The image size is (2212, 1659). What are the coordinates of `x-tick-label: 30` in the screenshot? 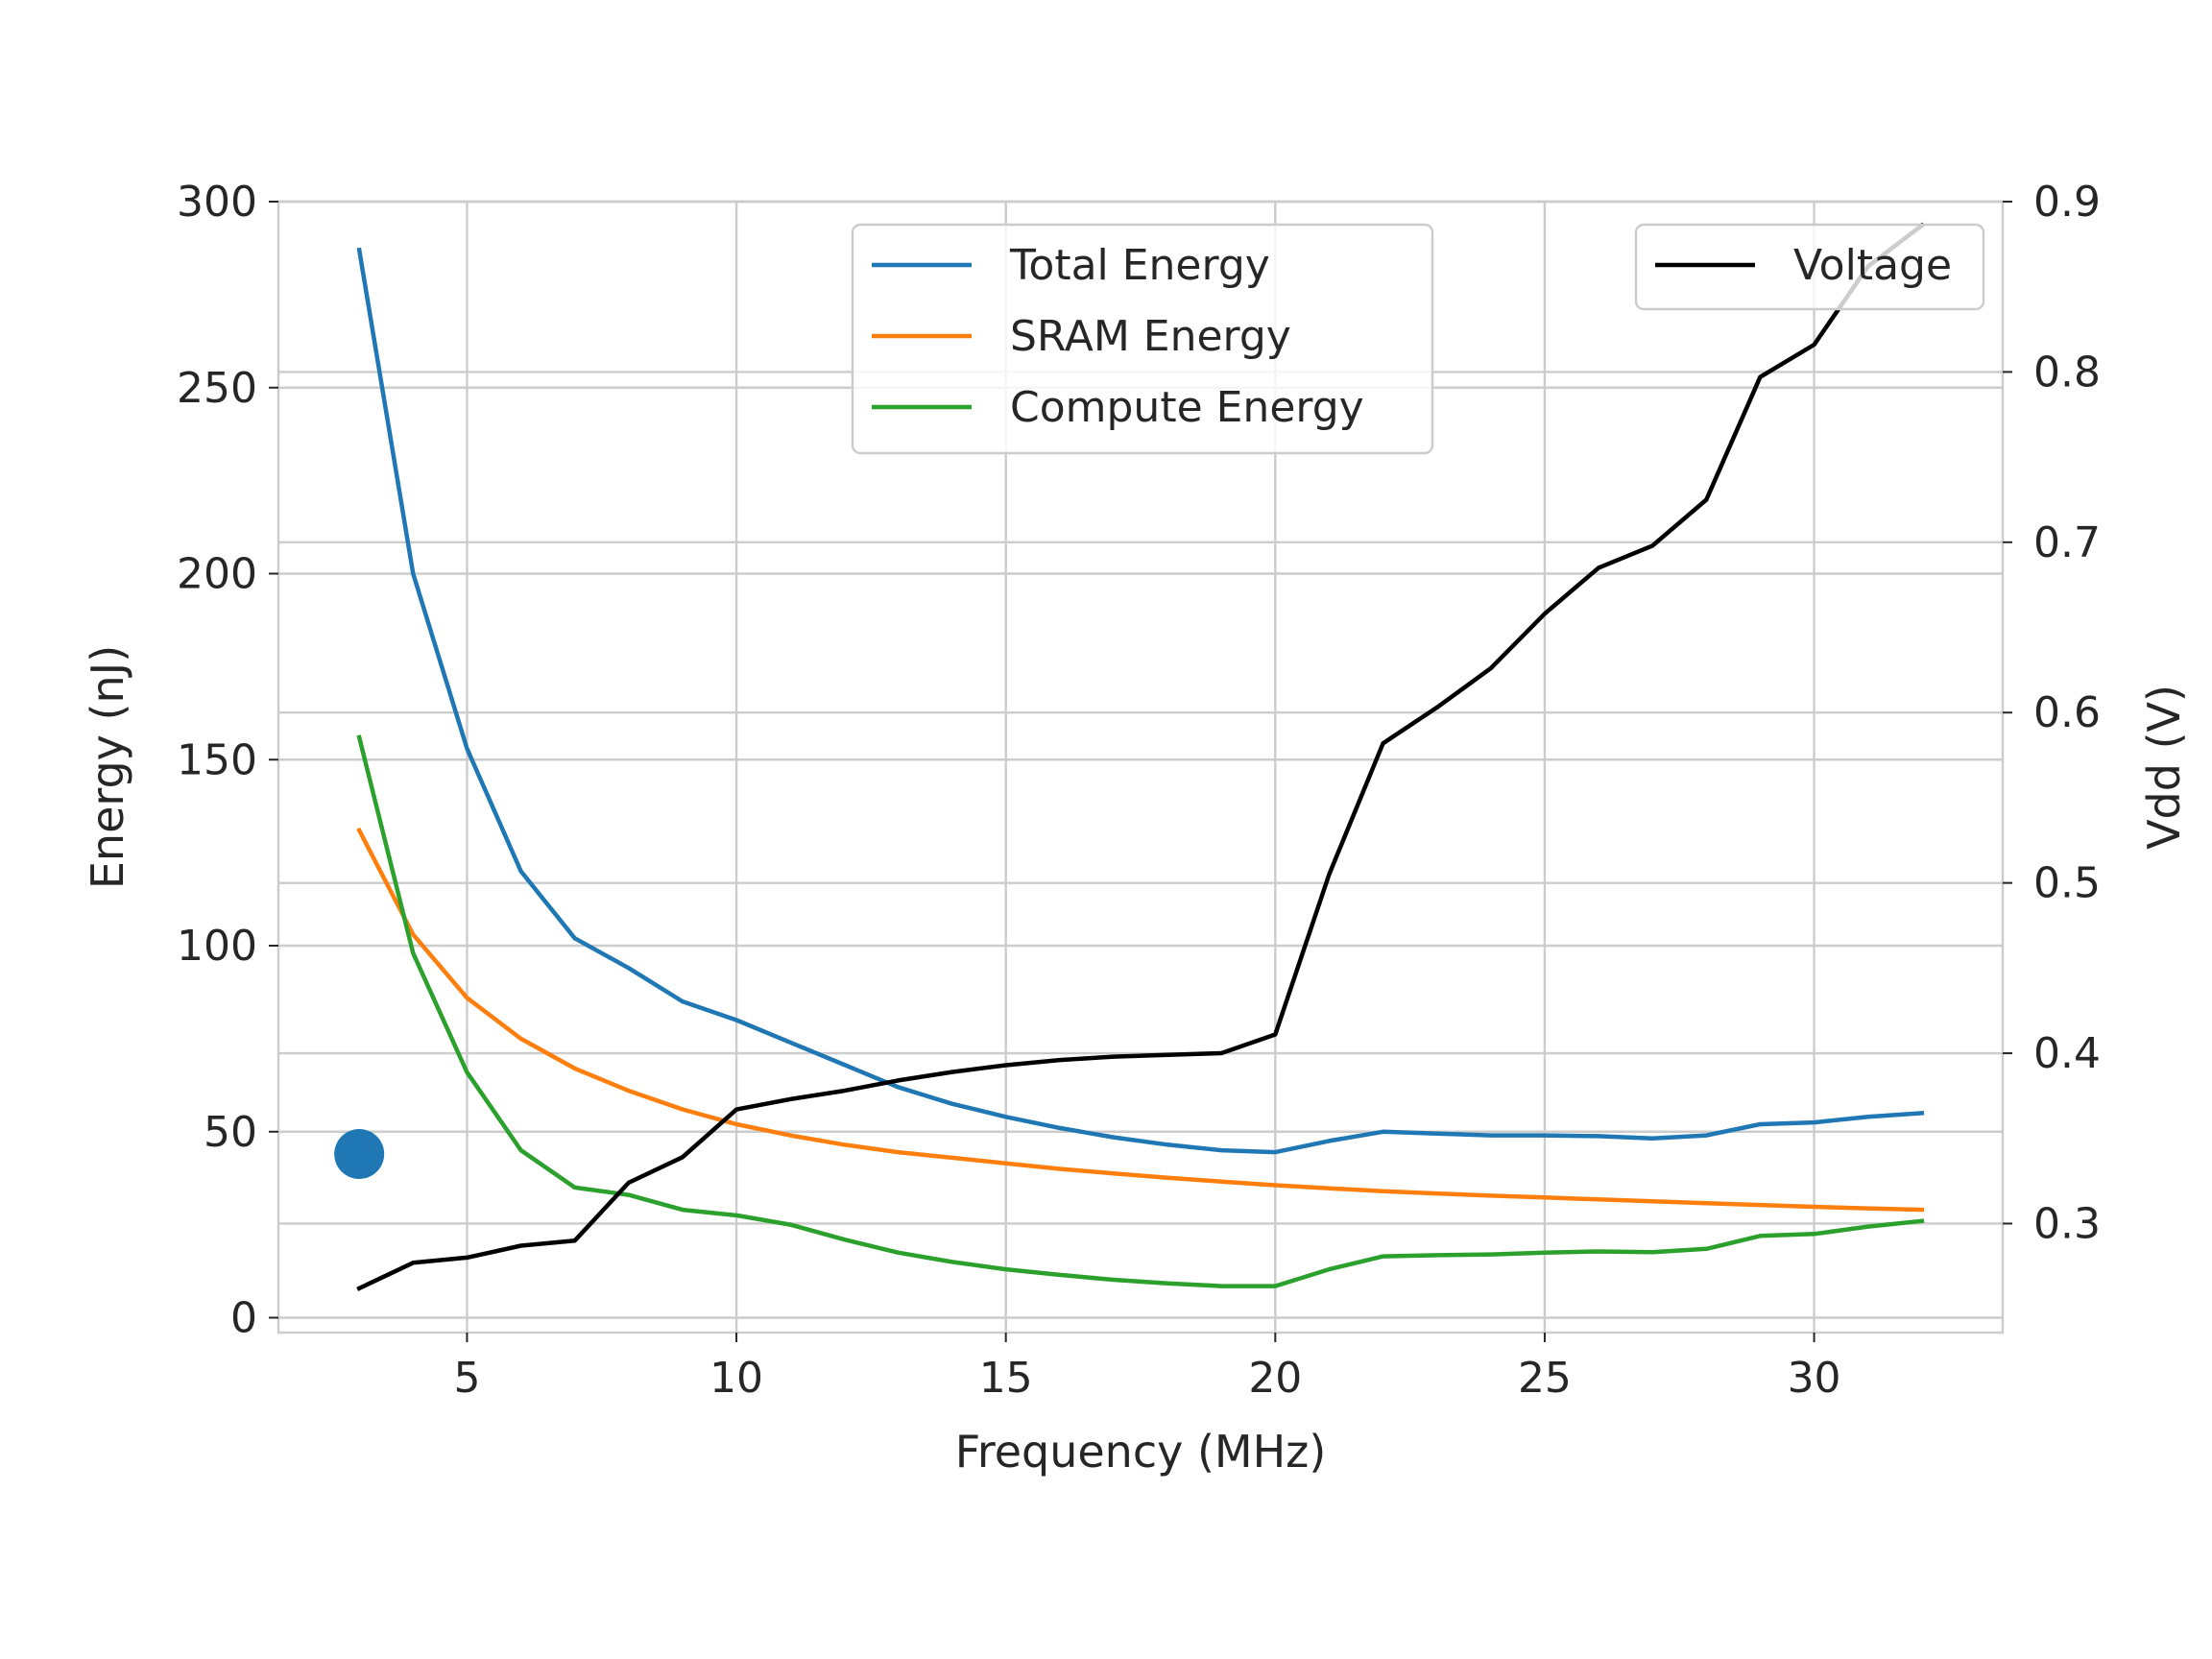 It's located at (1814, 1378).